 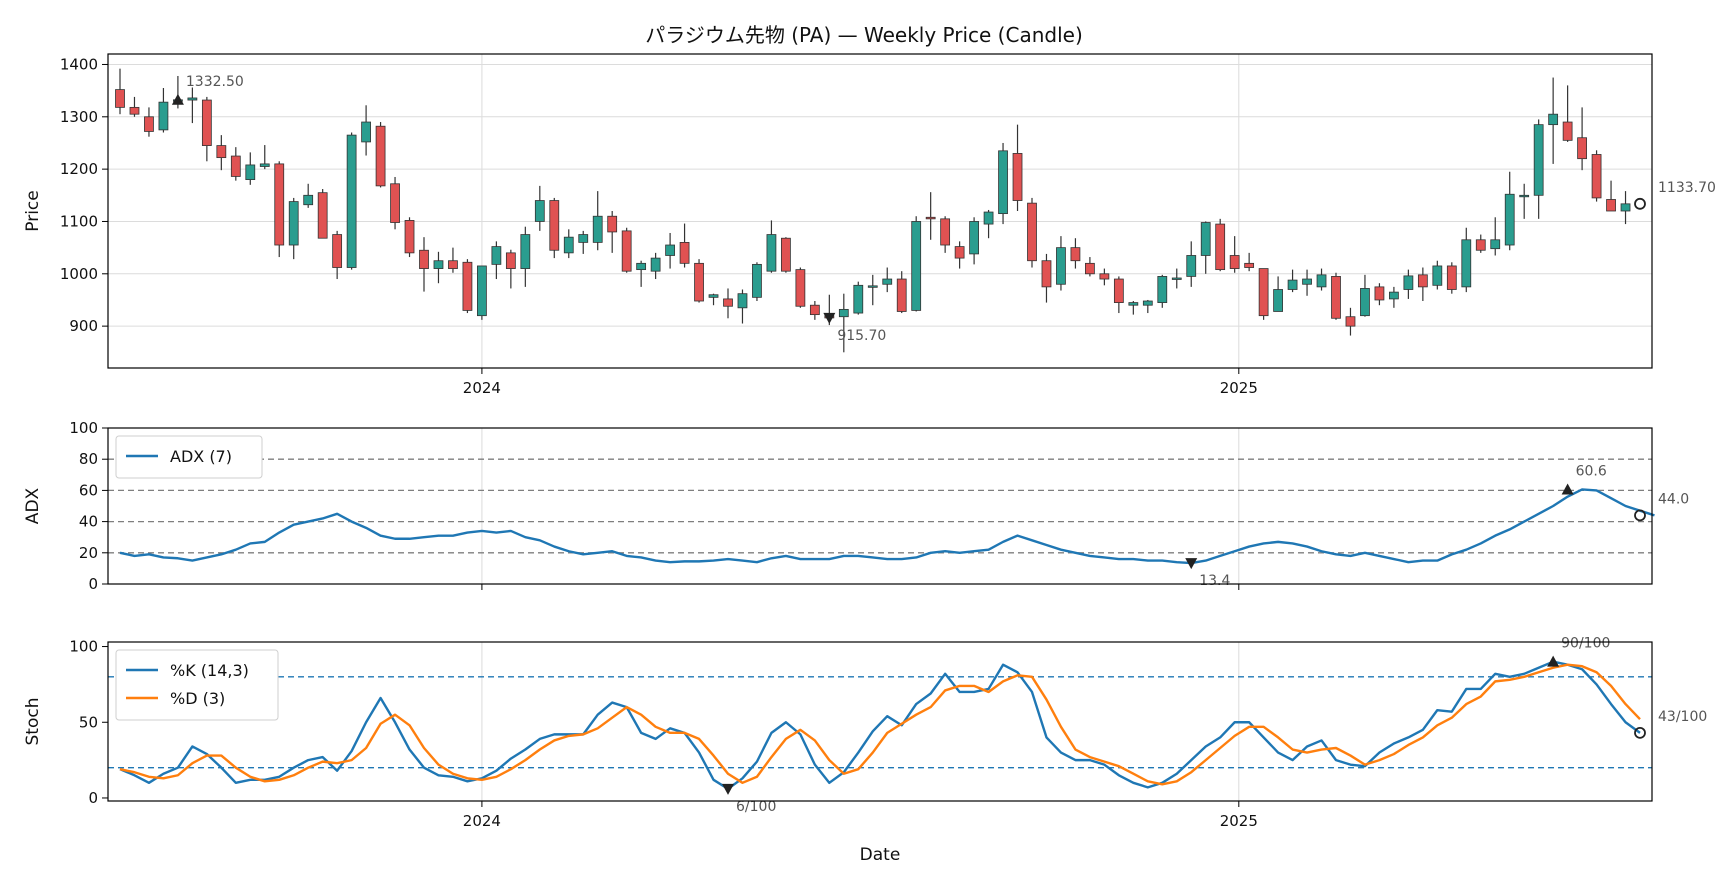 I want to click on legend: %K (14,3) %D (3), so click(x=197, y=685).